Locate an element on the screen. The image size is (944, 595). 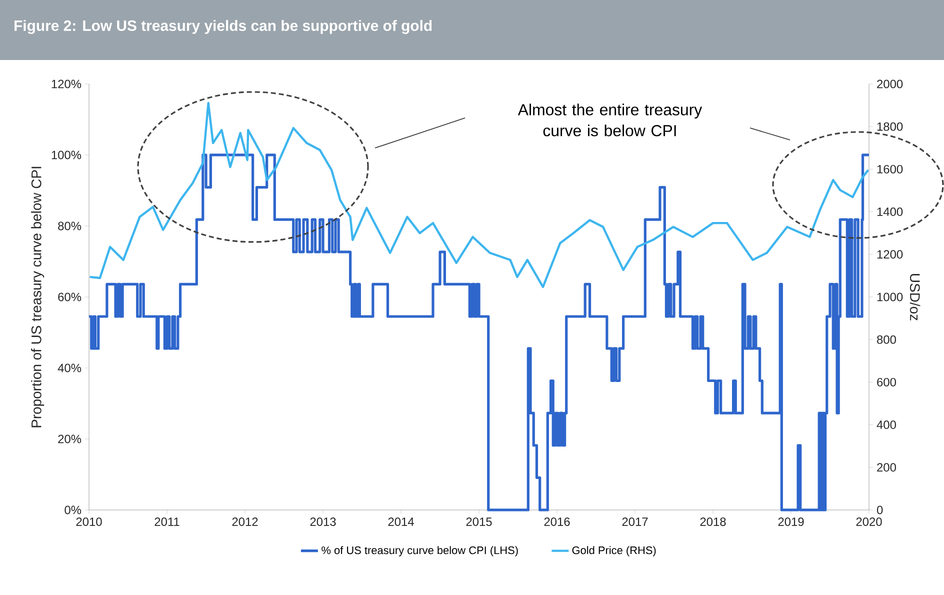
y2-tick-label: 1200 is located at coordinates (890, 254).